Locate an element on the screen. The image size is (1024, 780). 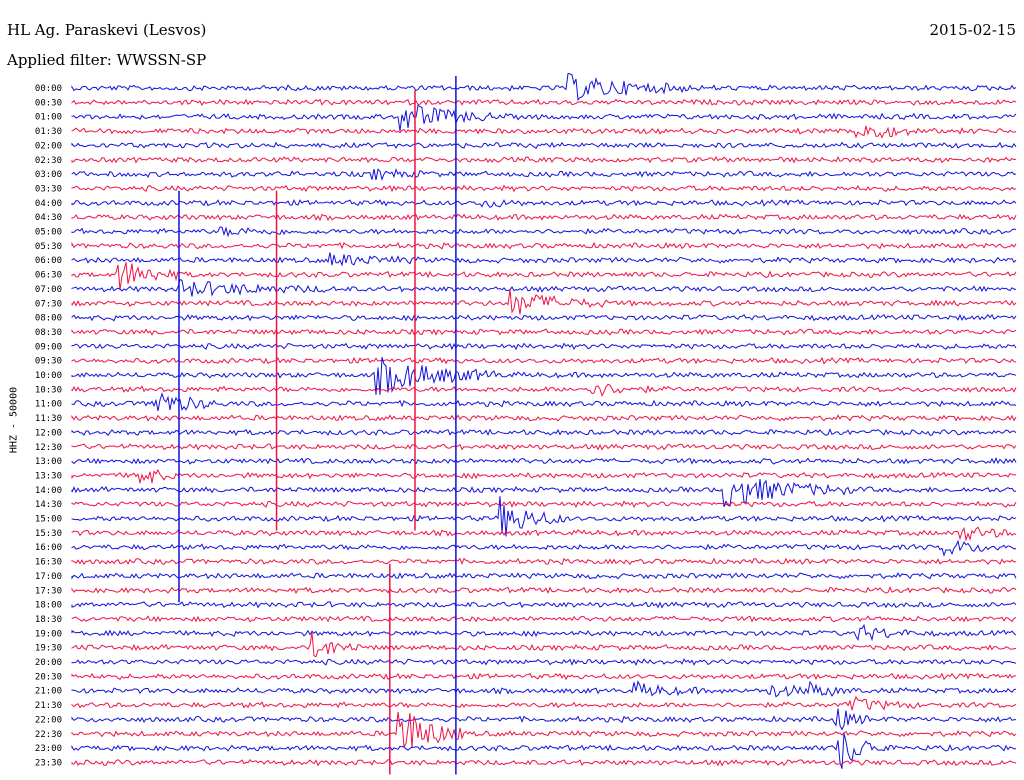
row-time-label: 03:00 is located at coordinates (48, 175).